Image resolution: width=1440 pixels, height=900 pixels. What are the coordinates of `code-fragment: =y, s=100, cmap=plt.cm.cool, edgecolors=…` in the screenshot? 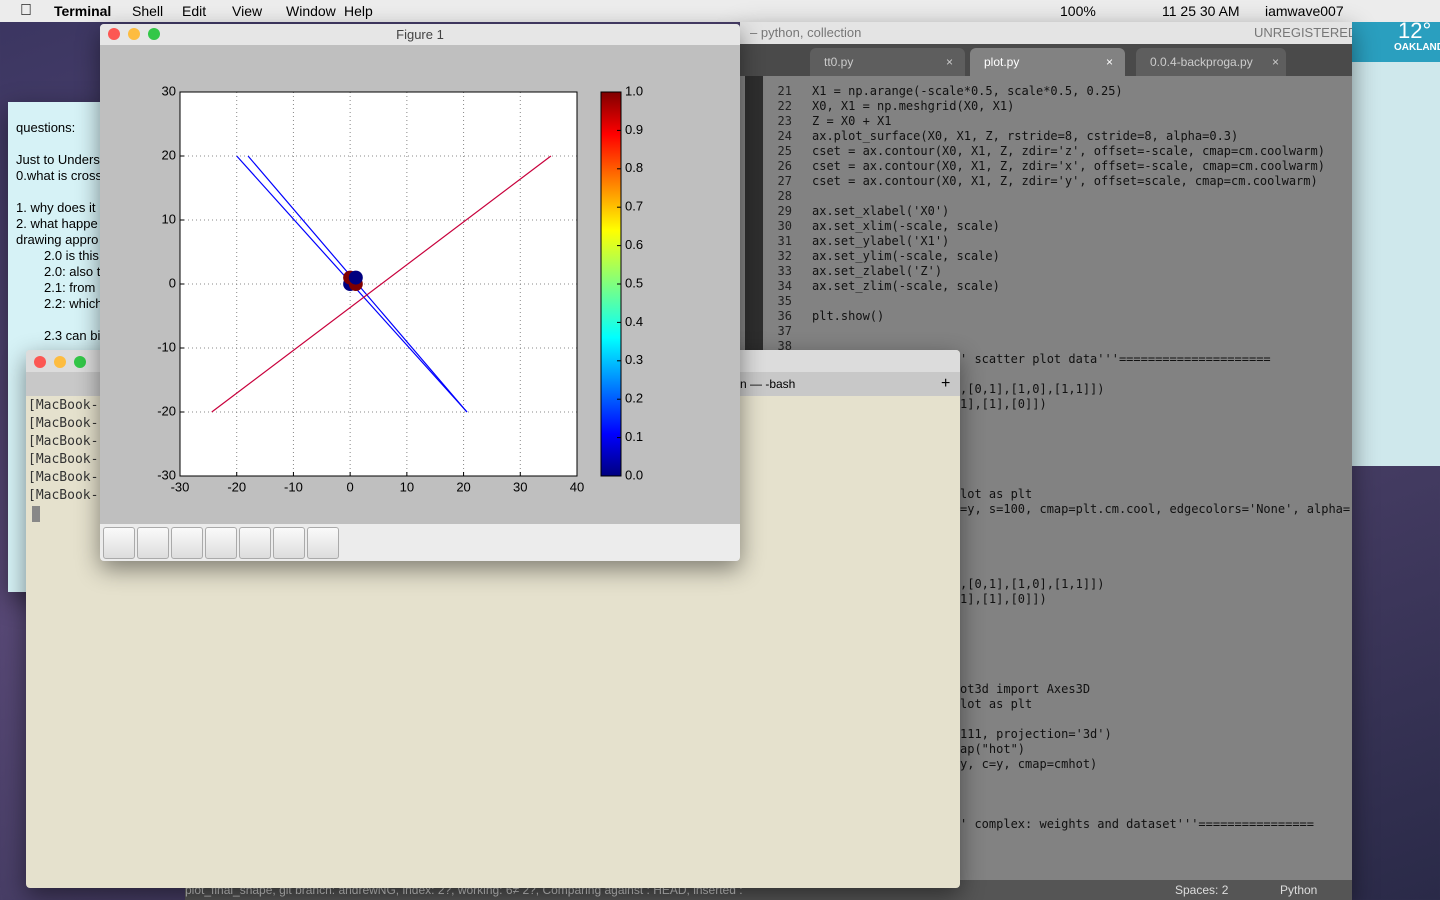 It's located at (1155, 509).